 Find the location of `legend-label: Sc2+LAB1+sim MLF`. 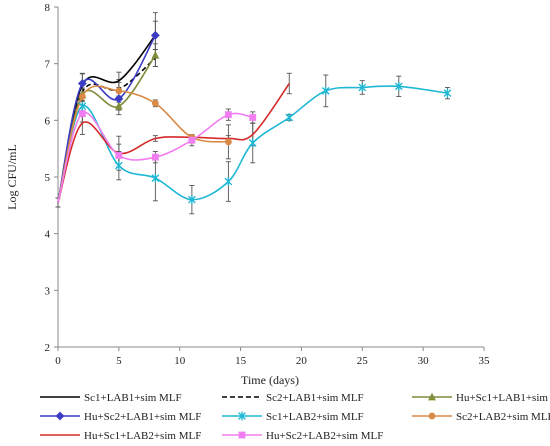

legend-label: Sc2+LAB1+sim MLF is located at coordinates (315, 398).